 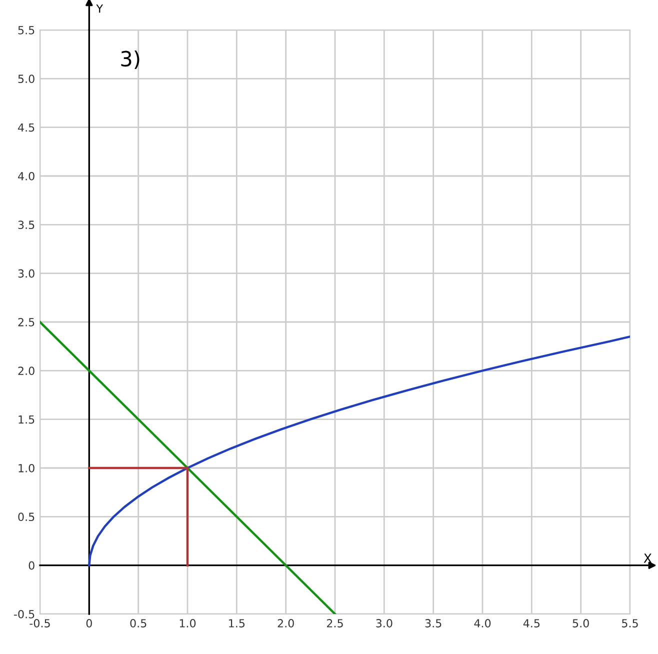 What do you see at coordinates (334, 623) in the screenshot?
I see `x-tick-label: 2.5` at bounding box center [334, 623].